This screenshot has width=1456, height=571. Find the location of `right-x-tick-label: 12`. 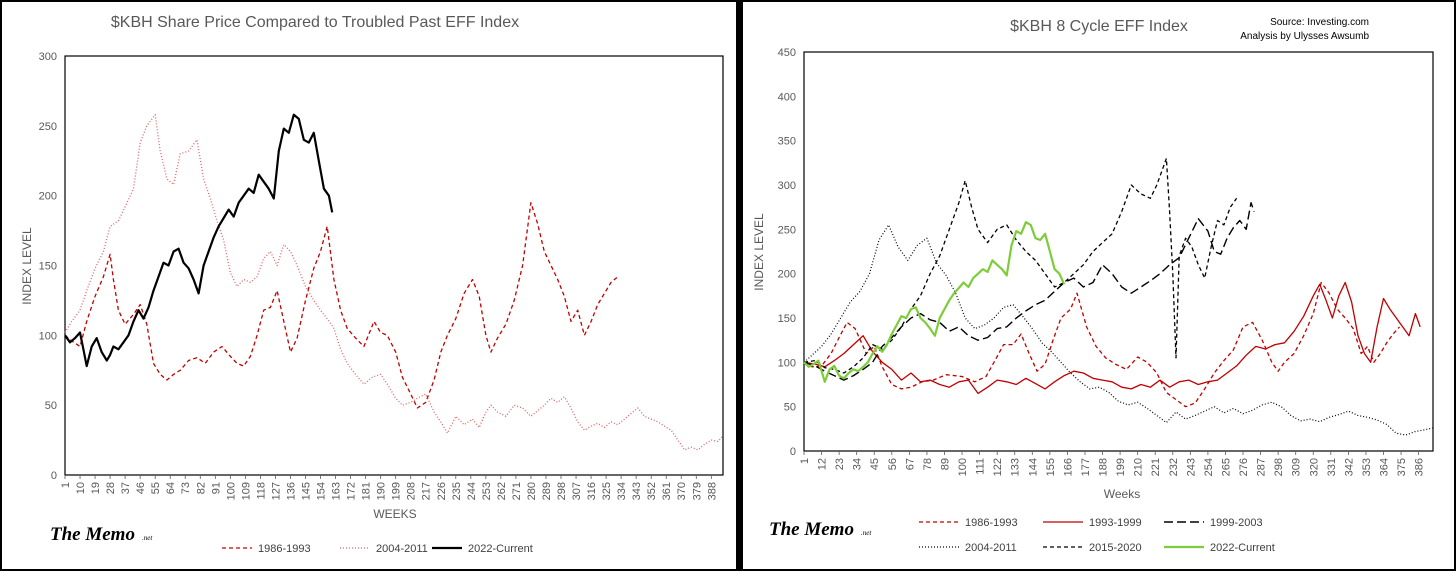

right-x-tick-label: 12 is located at coordinates (823, 464).